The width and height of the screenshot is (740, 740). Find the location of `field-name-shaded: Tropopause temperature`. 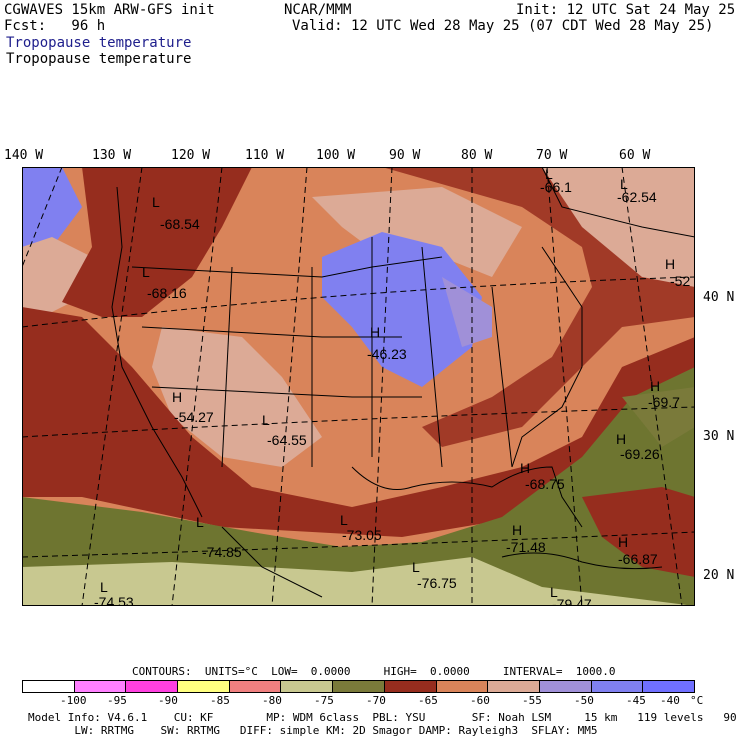

field-name-shaded: Tropopause temperature is located at coordinates (99, 43).